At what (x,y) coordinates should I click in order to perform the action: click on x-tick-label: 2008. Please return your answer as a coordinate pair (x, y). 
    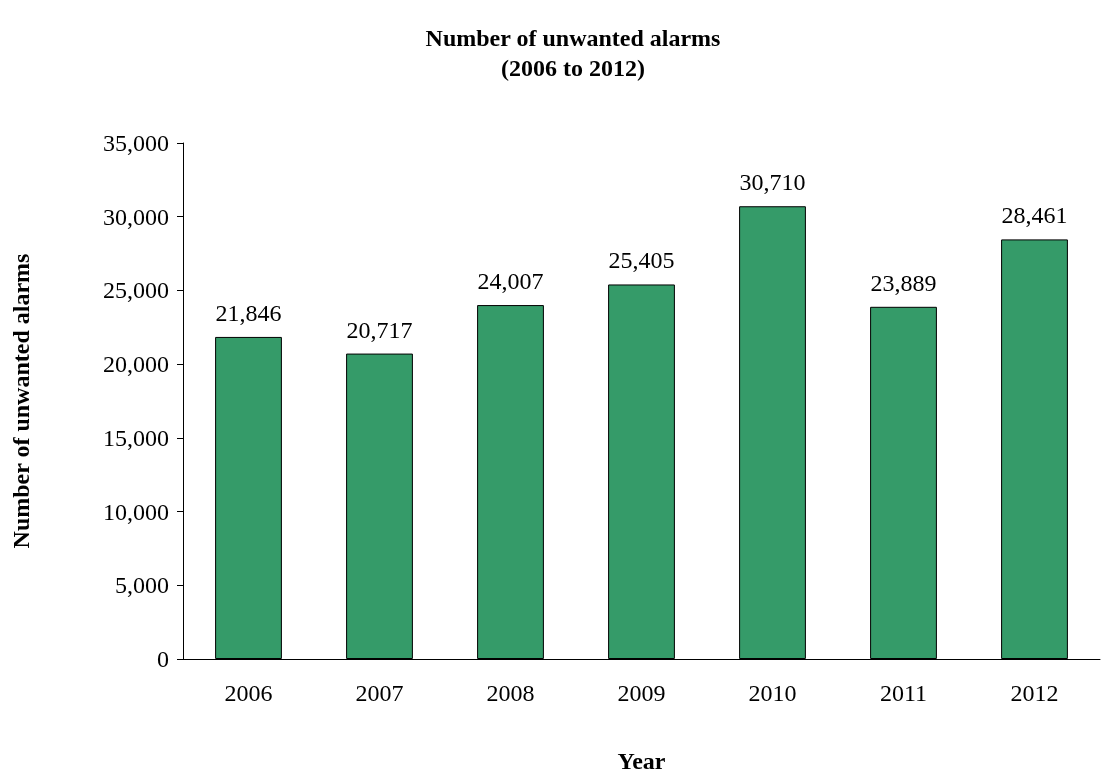
    Looking at the image, I should click on (510, 693).